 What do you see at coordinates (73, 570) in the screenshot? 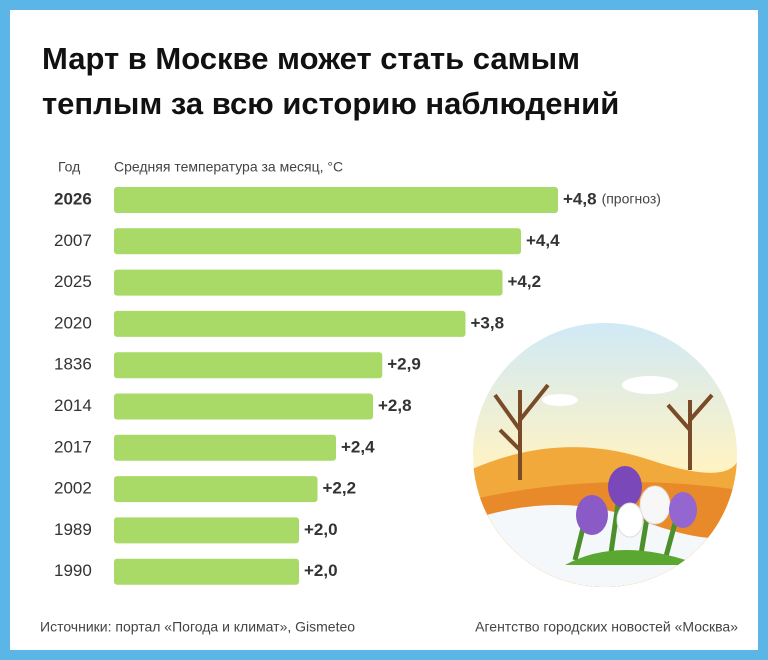
I see `y-tick-label: 1990` at bounding box center [73, 570].